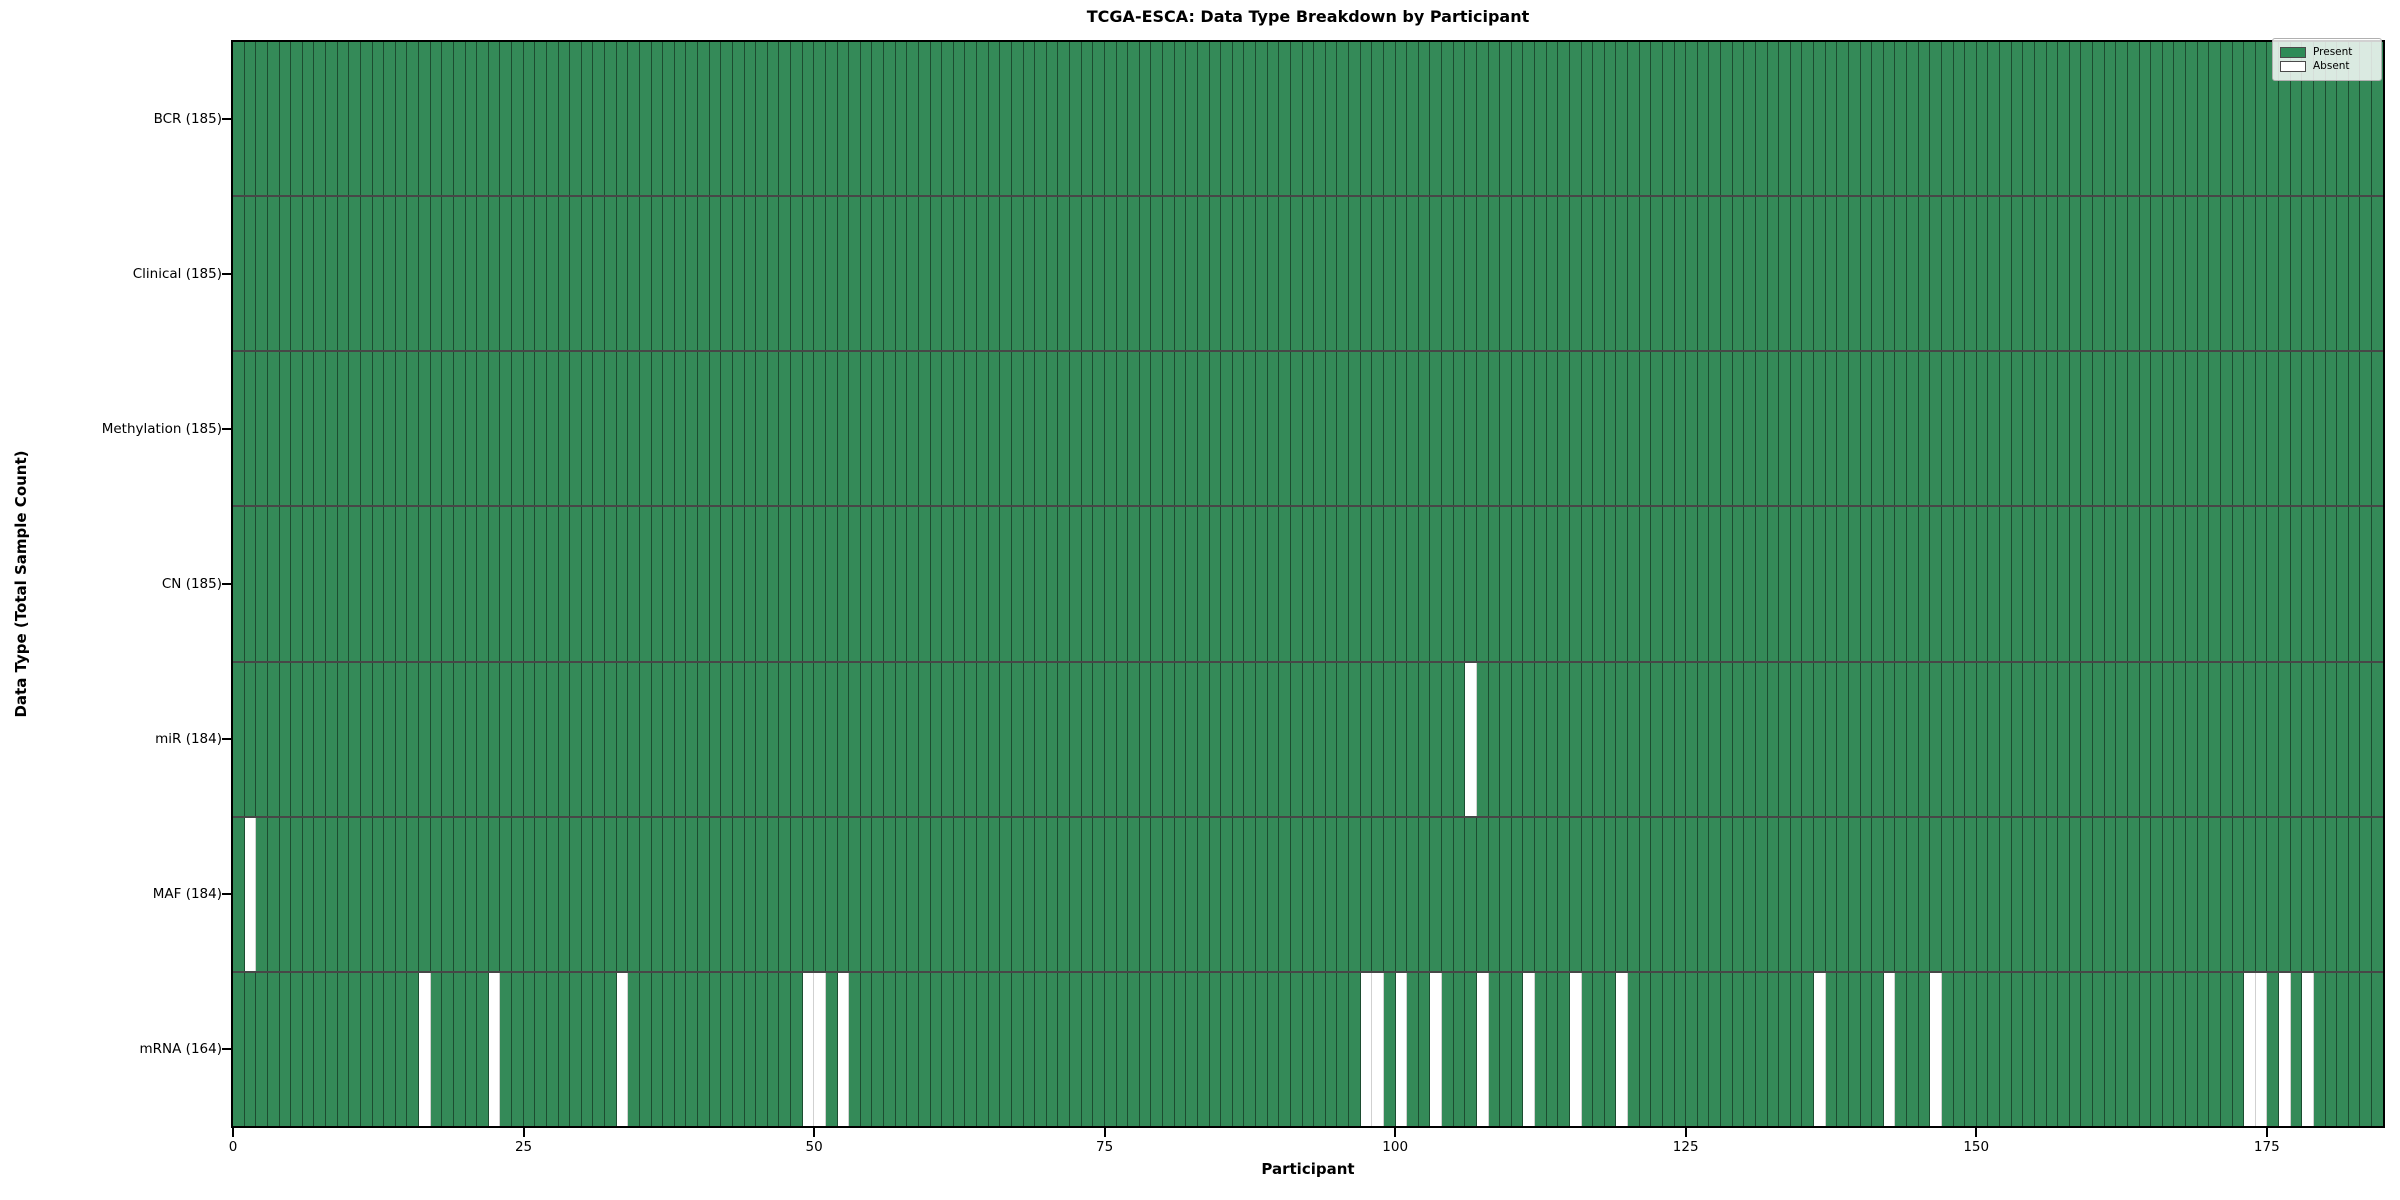 The width and height of the screenshot is (2400, 1200). I want to click on x-tick-mark, so click(233, 1132).